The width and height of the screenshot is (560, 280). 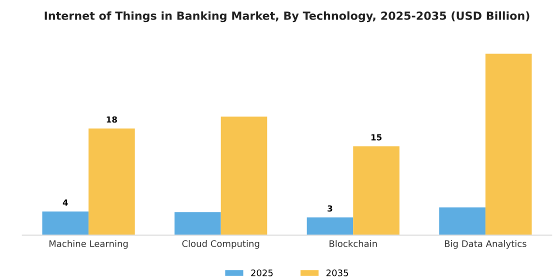 I want to click on legend-label: 2035, so click(x=337, y=272).